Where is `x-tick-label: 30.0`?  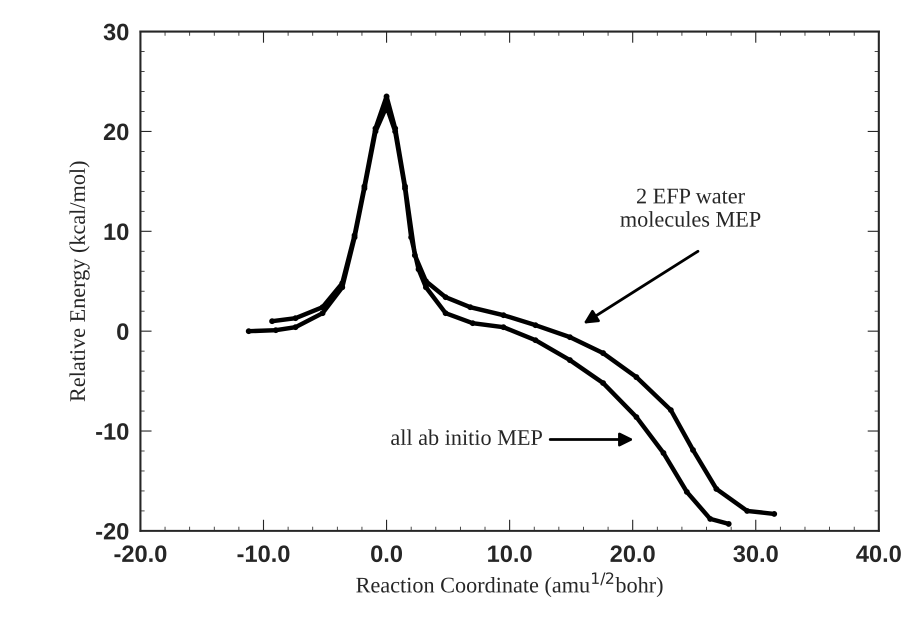
x-tick-label: 30.0 is located at coordinates (755, 553).